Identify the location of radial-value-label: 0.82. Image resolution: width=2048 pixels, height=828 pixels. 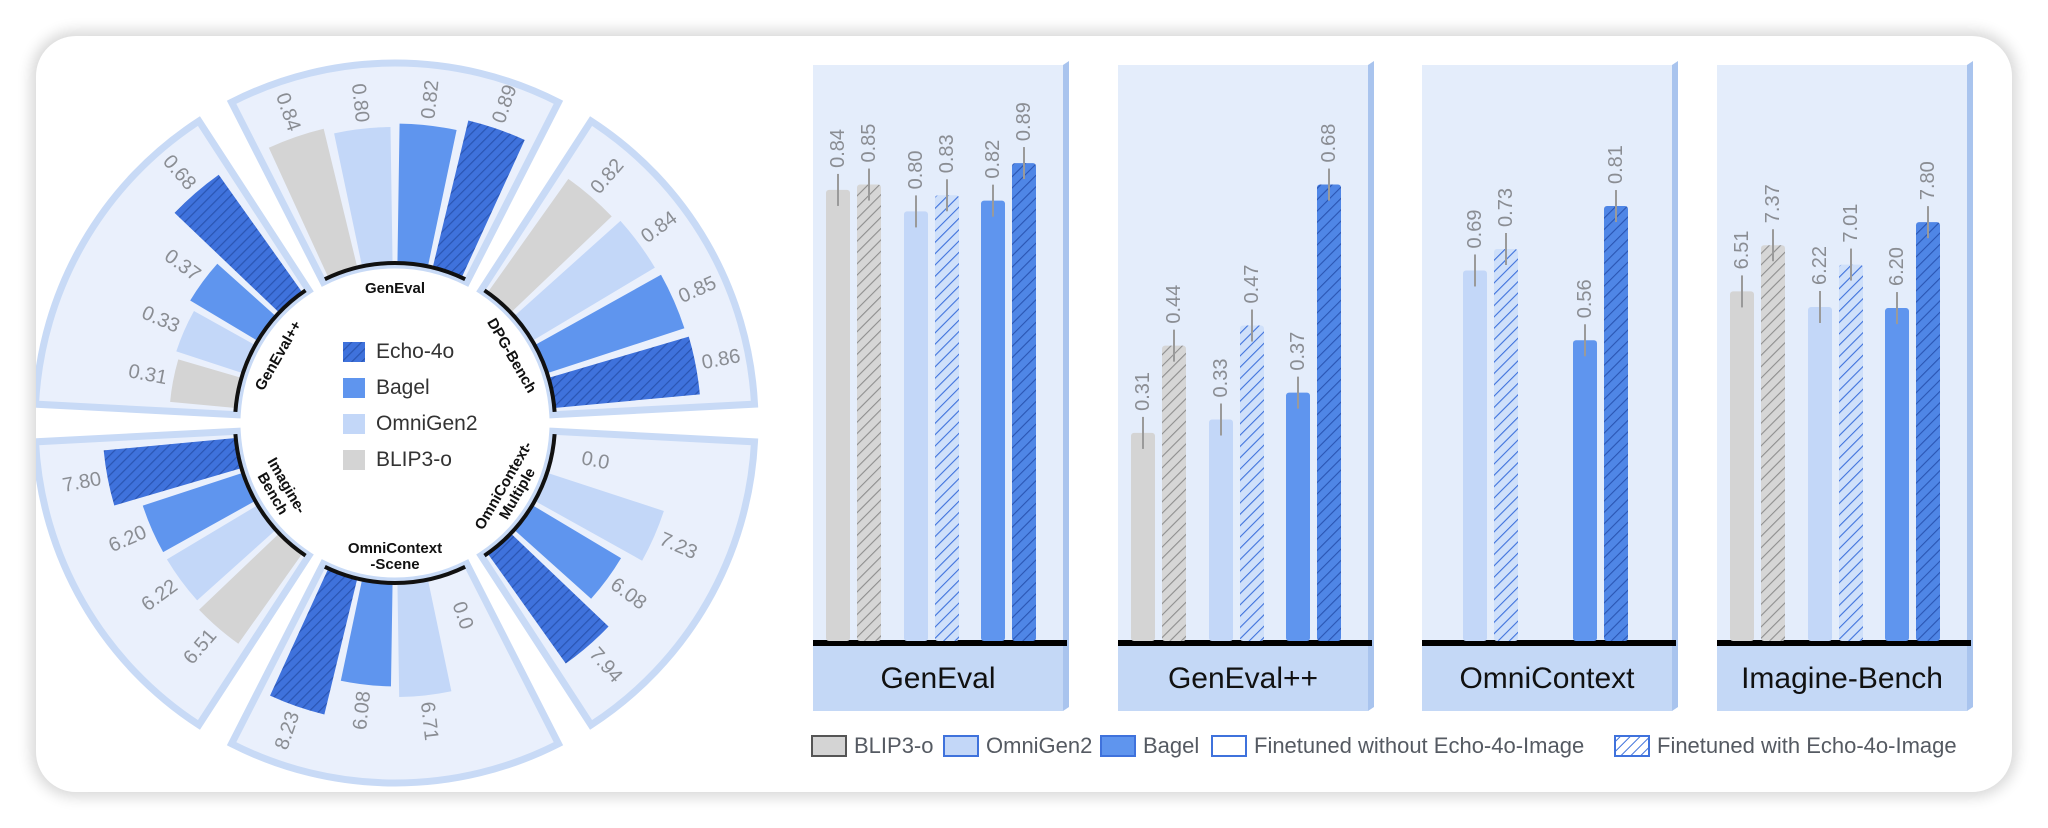
(430, 99).